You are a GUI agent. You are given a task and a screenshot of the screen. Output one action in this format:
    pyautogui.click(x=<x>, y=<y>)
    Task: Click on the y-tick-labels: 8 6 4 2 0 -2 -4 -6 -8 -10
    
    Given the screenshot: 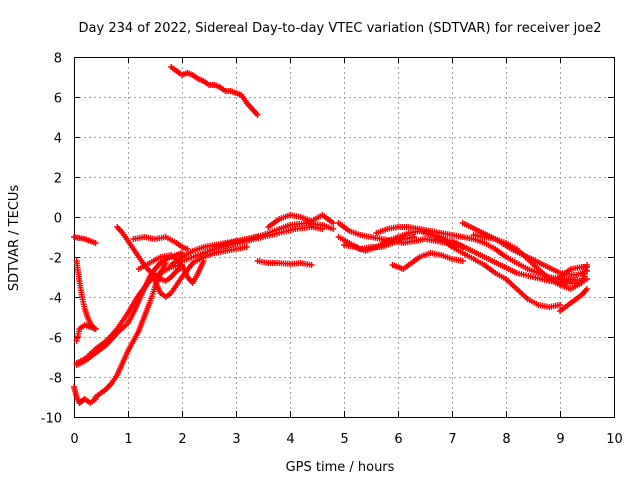 What is the action you would take?
    pyautogui.click(x=51, y=239)
    